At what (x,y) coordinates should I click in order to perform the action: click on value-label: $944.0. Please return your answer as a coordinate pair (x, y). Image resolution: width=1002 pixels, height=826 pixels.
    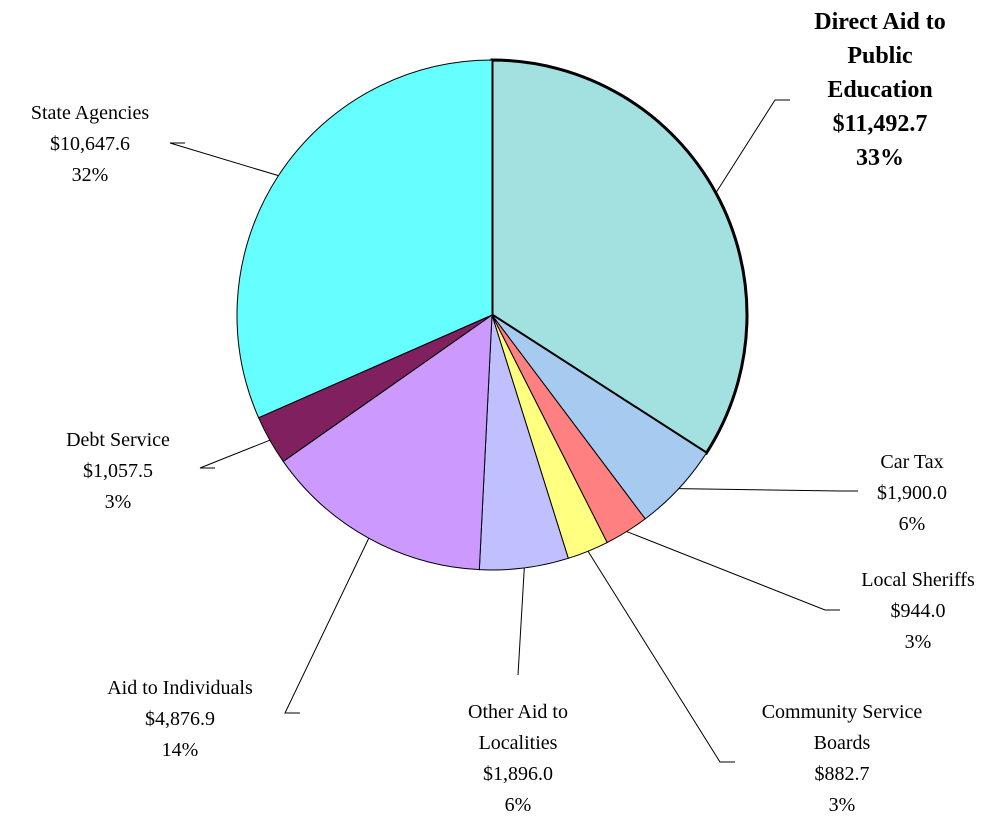
    Looking at the image, I should click on (918, 611).